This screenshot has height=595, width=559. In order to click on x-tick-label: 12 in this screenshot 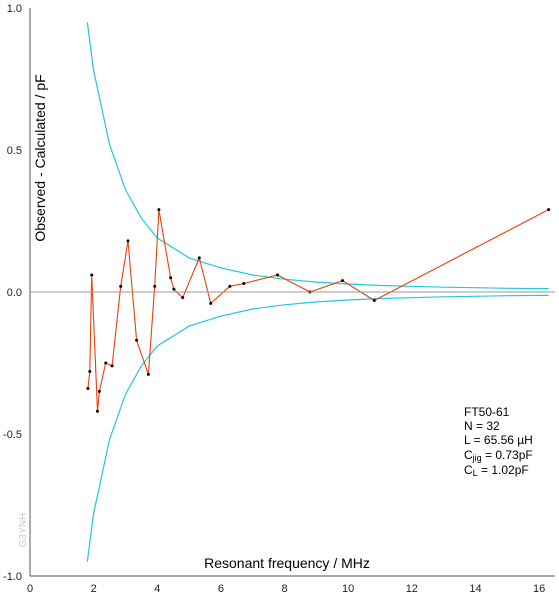, I will do `click(412, 589)`.